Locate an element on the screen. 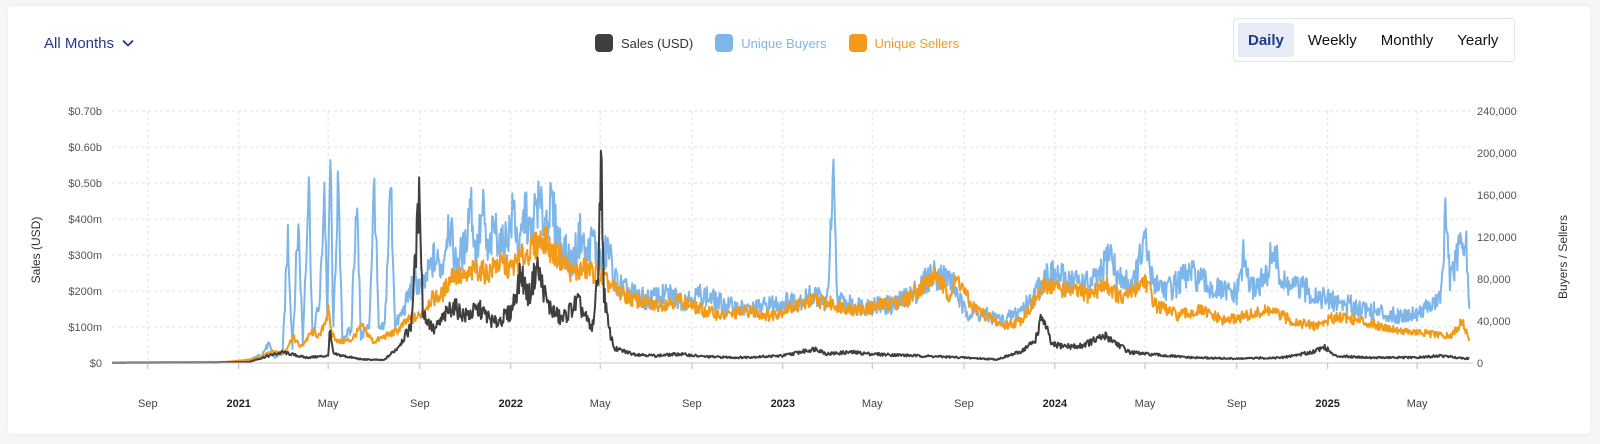  legend-item-sellers: Unique Sellers is located at coordinates (904, 43).